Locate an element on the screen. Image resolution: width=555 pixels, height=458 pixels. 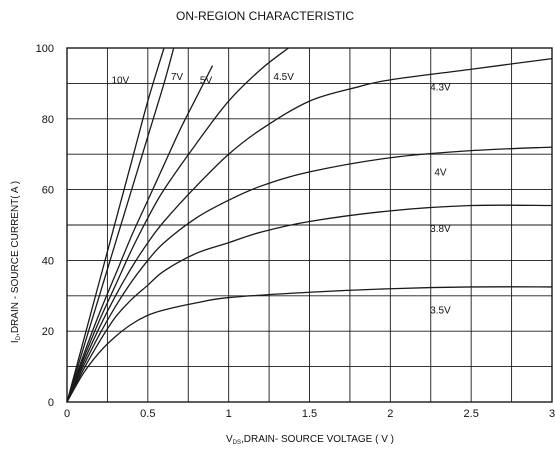
x-tick-label: 0.5 is located at coordinates (147, 414).